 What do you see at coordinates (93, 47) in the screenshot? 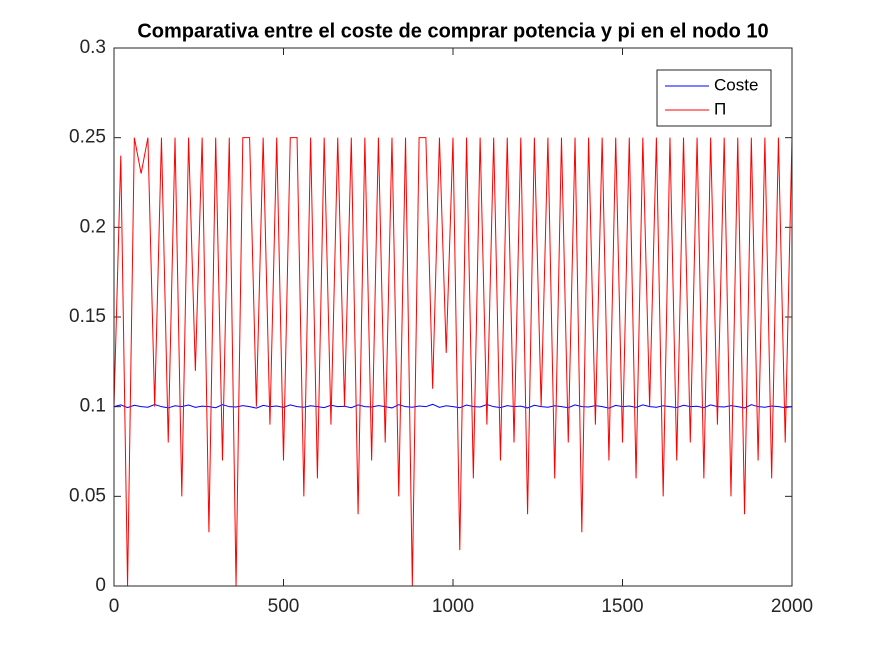
I see `y-tick-label: 0.3` at bounding box center [93, 47].